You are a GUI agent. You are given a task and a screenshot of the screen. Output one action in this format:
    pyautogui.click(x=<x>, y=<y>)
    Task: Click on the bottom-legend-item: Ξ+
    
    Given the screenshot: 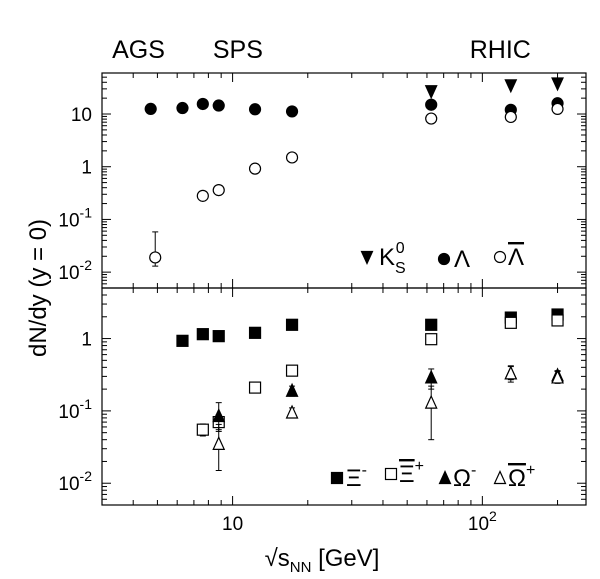 What is the action you would take?
    pyautogui.click(x=404, y=473)
    